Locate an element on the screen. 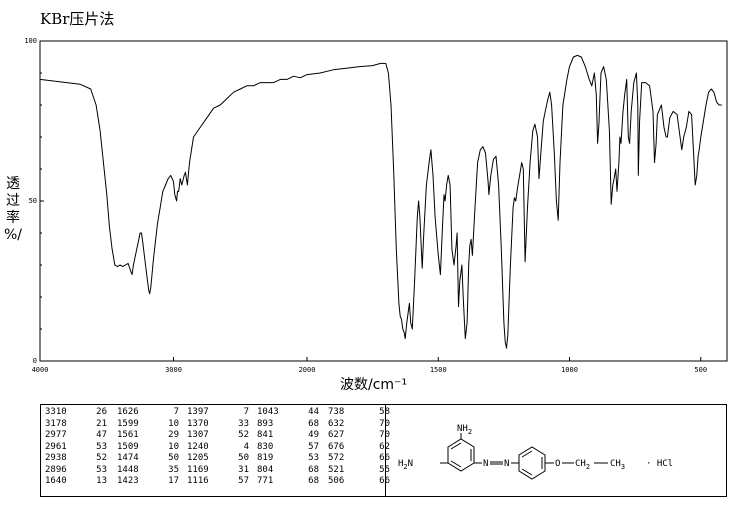 This screenshot has width=738, height=510. peak-transmittance: 10 is located at coordinates (173, 446).